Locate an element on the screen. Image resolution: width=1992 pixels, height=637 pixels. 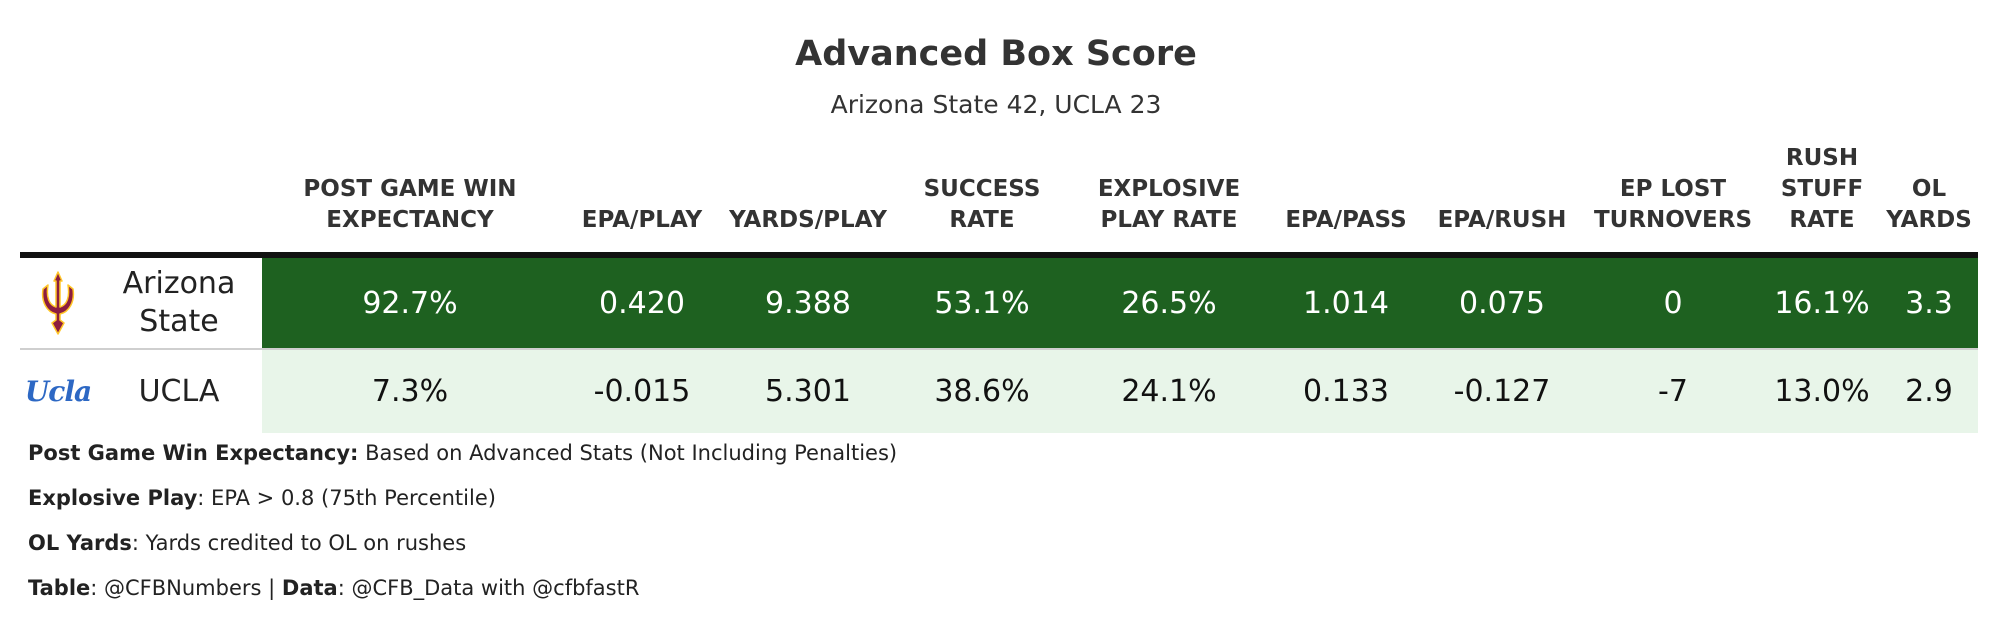
ucla-script-logo: Ucla is located at coordinates (58, 391).